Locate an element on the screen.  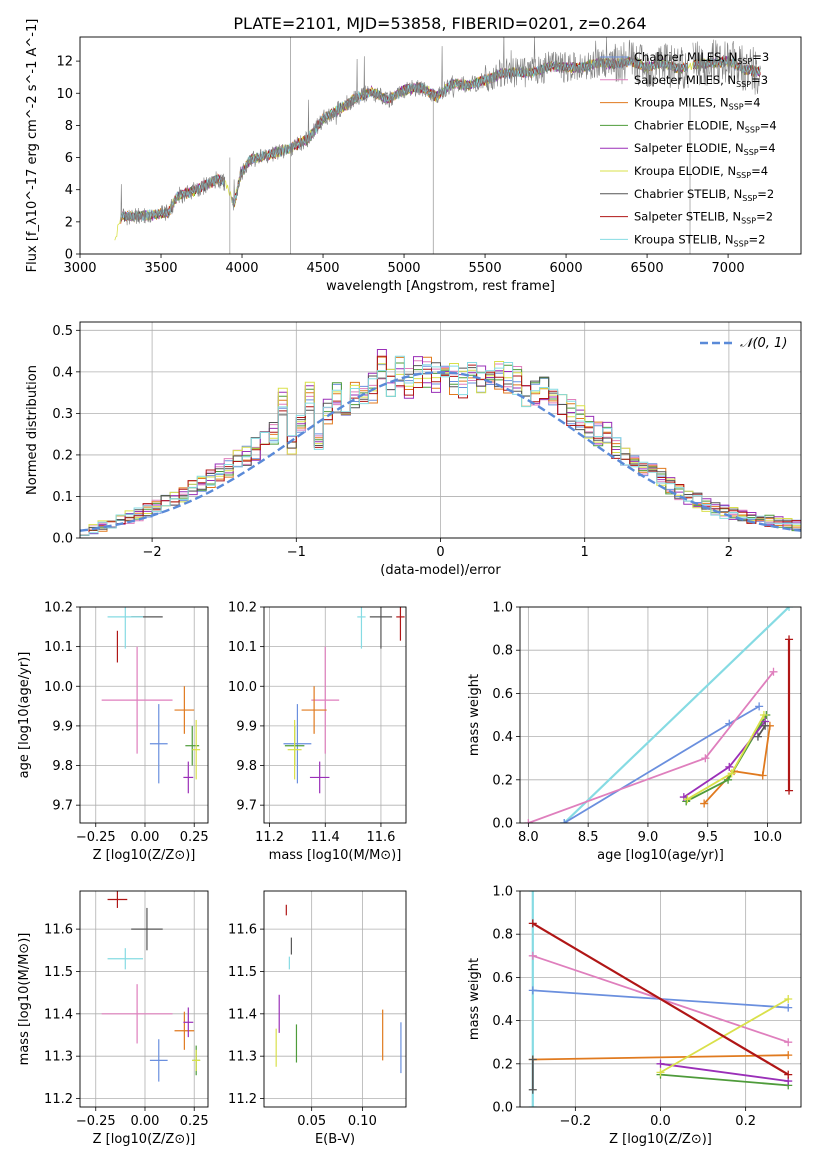
y-tick-label: 2 is located at coordinates (69, 222).